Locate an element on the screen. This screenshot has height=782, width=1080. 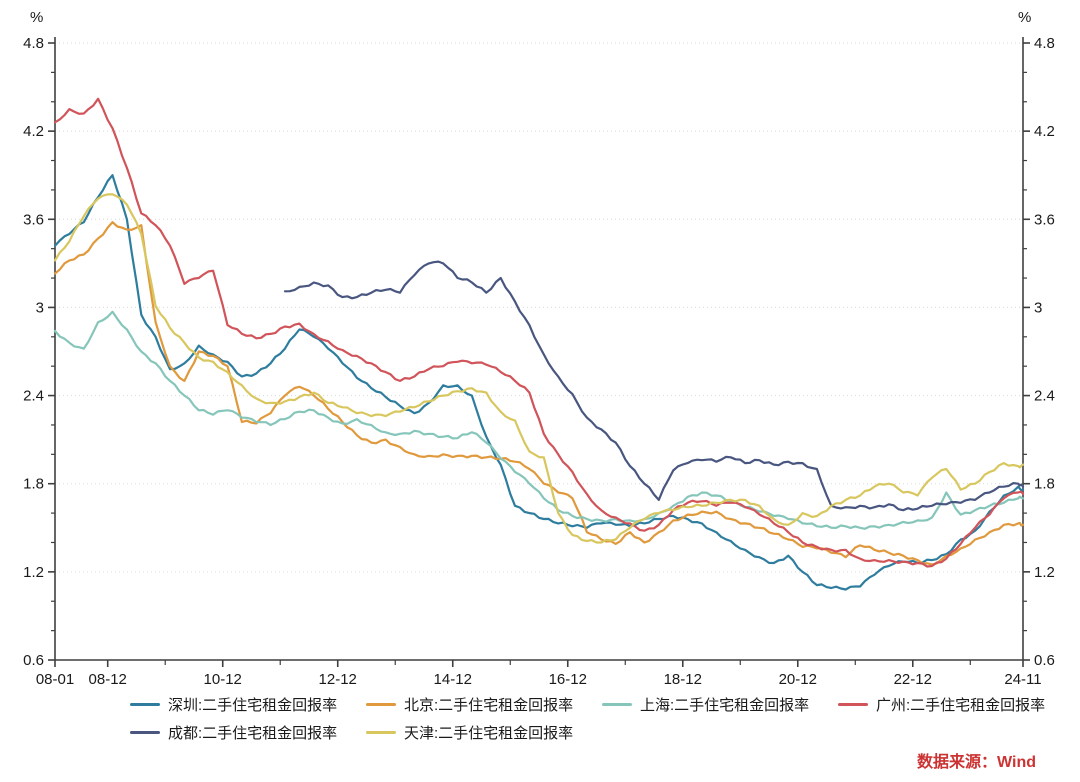
y-tick-label-left: 0.6 is located at coordinates (33, 660).